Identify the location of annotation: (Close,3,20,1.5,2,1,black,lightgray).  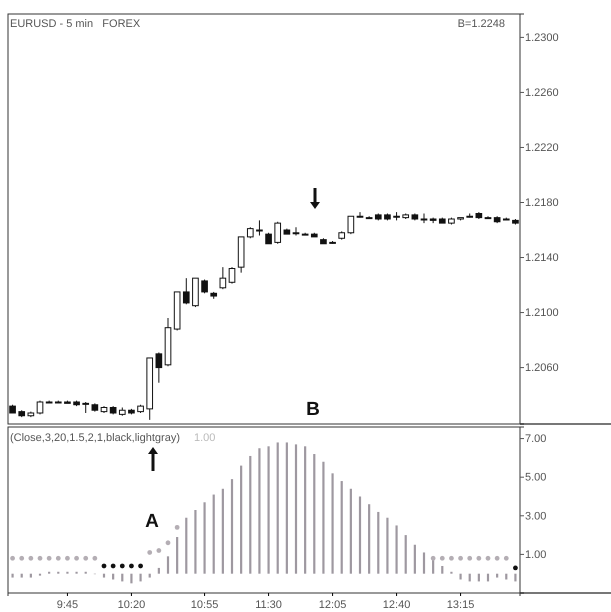
(95, 438).